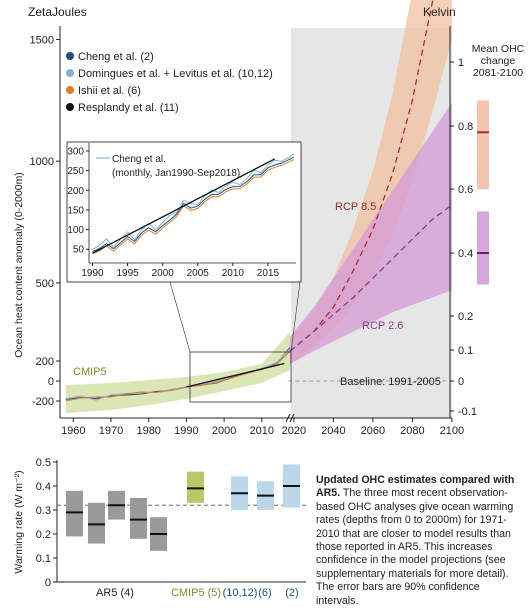 The image size is (530, 608). Describe the element at coordinates (224, 431) in the screenshot. I see `x-tick-label: 2000` at that location.